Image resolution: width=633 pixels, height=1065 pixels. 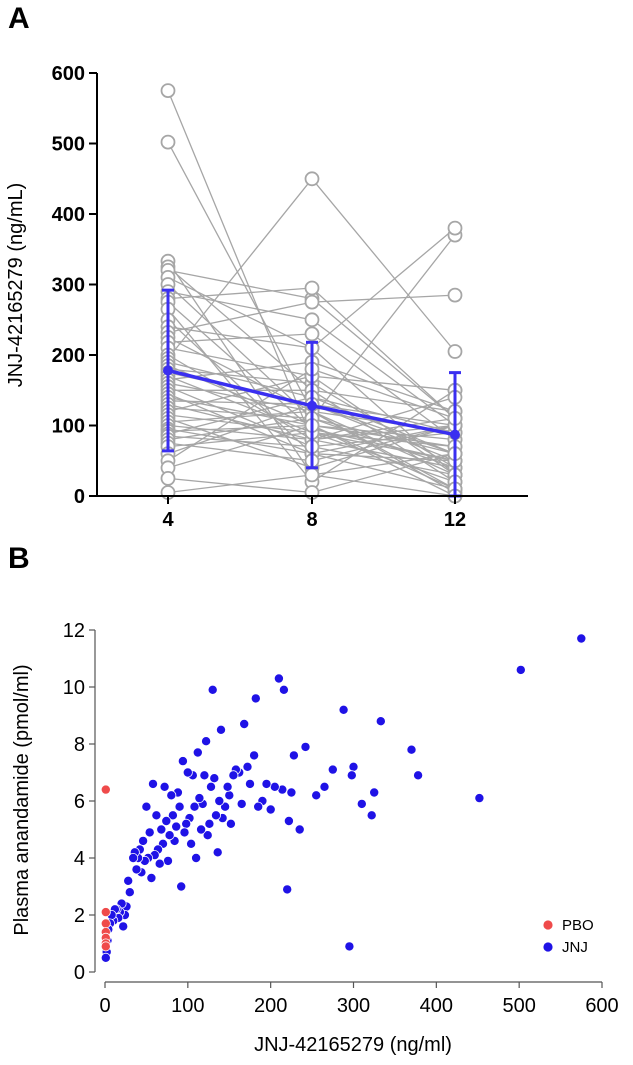 What do you see at coordinates (68, 427) in the screenshot?
I see `y-tick-label: 100` at bounding box center [68, 427].